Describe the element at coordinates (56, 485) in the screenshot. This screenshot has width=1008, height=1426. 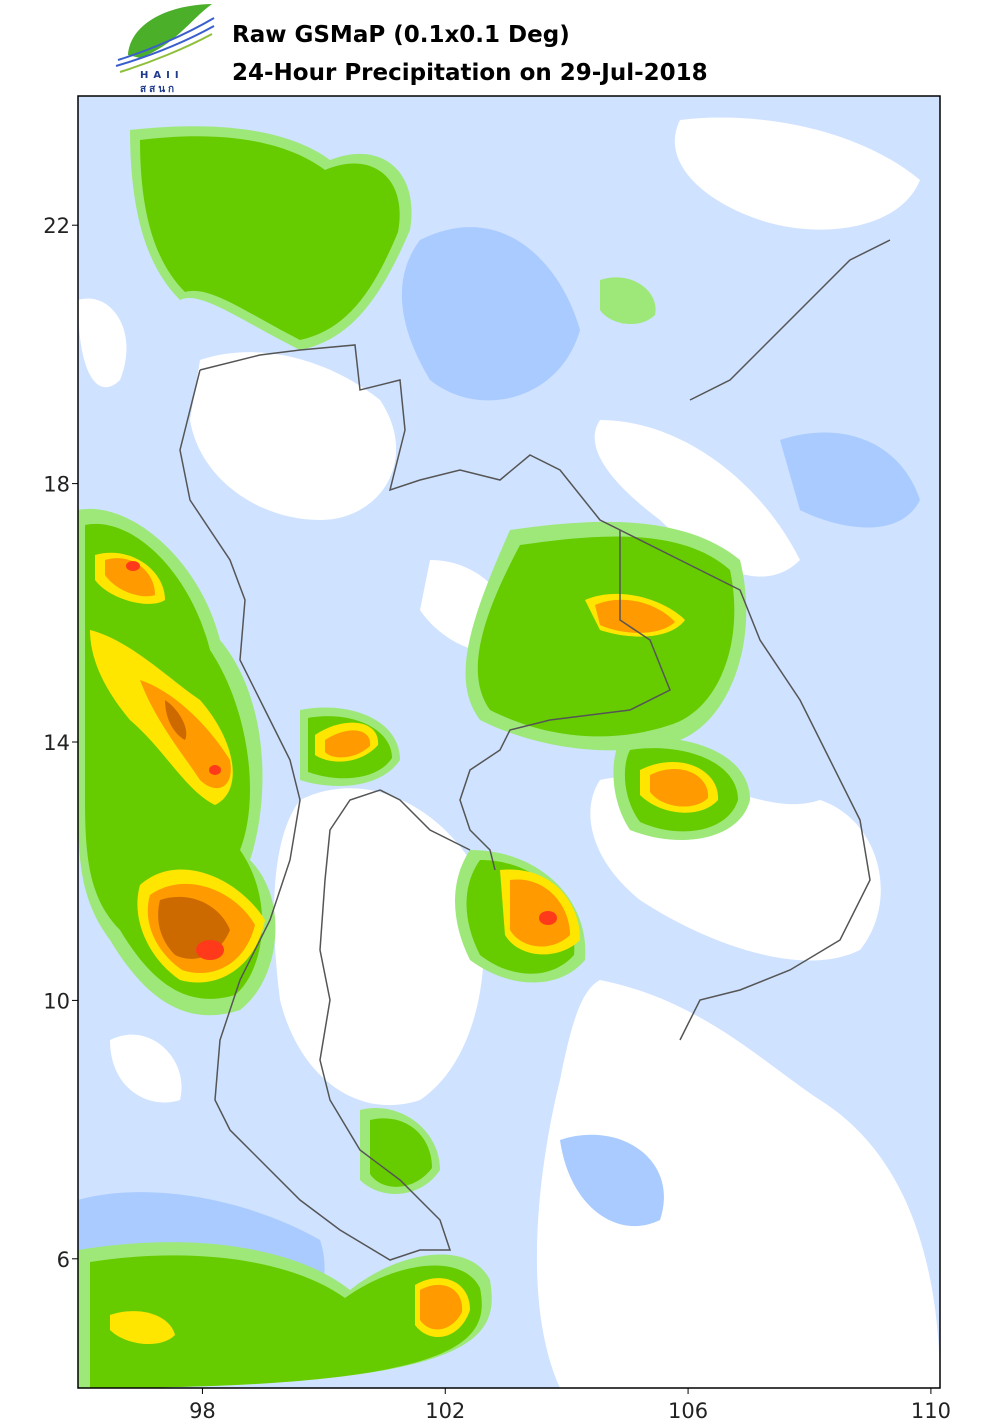
I see `y-tick-label: 18` at that location.